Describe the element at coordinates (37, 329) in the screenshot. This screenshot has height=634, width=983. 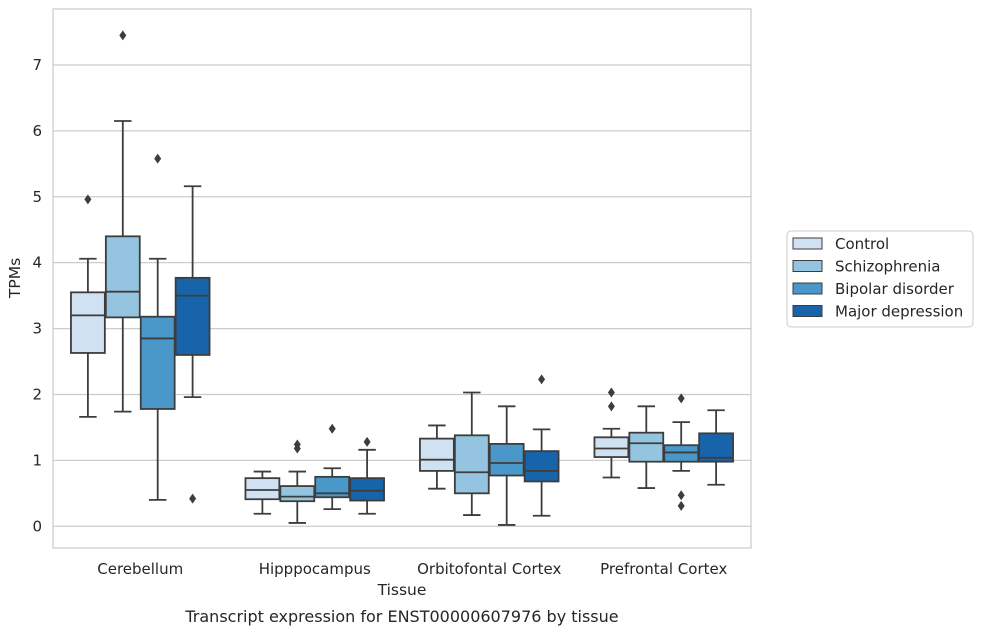
I see `y-tick-label: 3` at that location.